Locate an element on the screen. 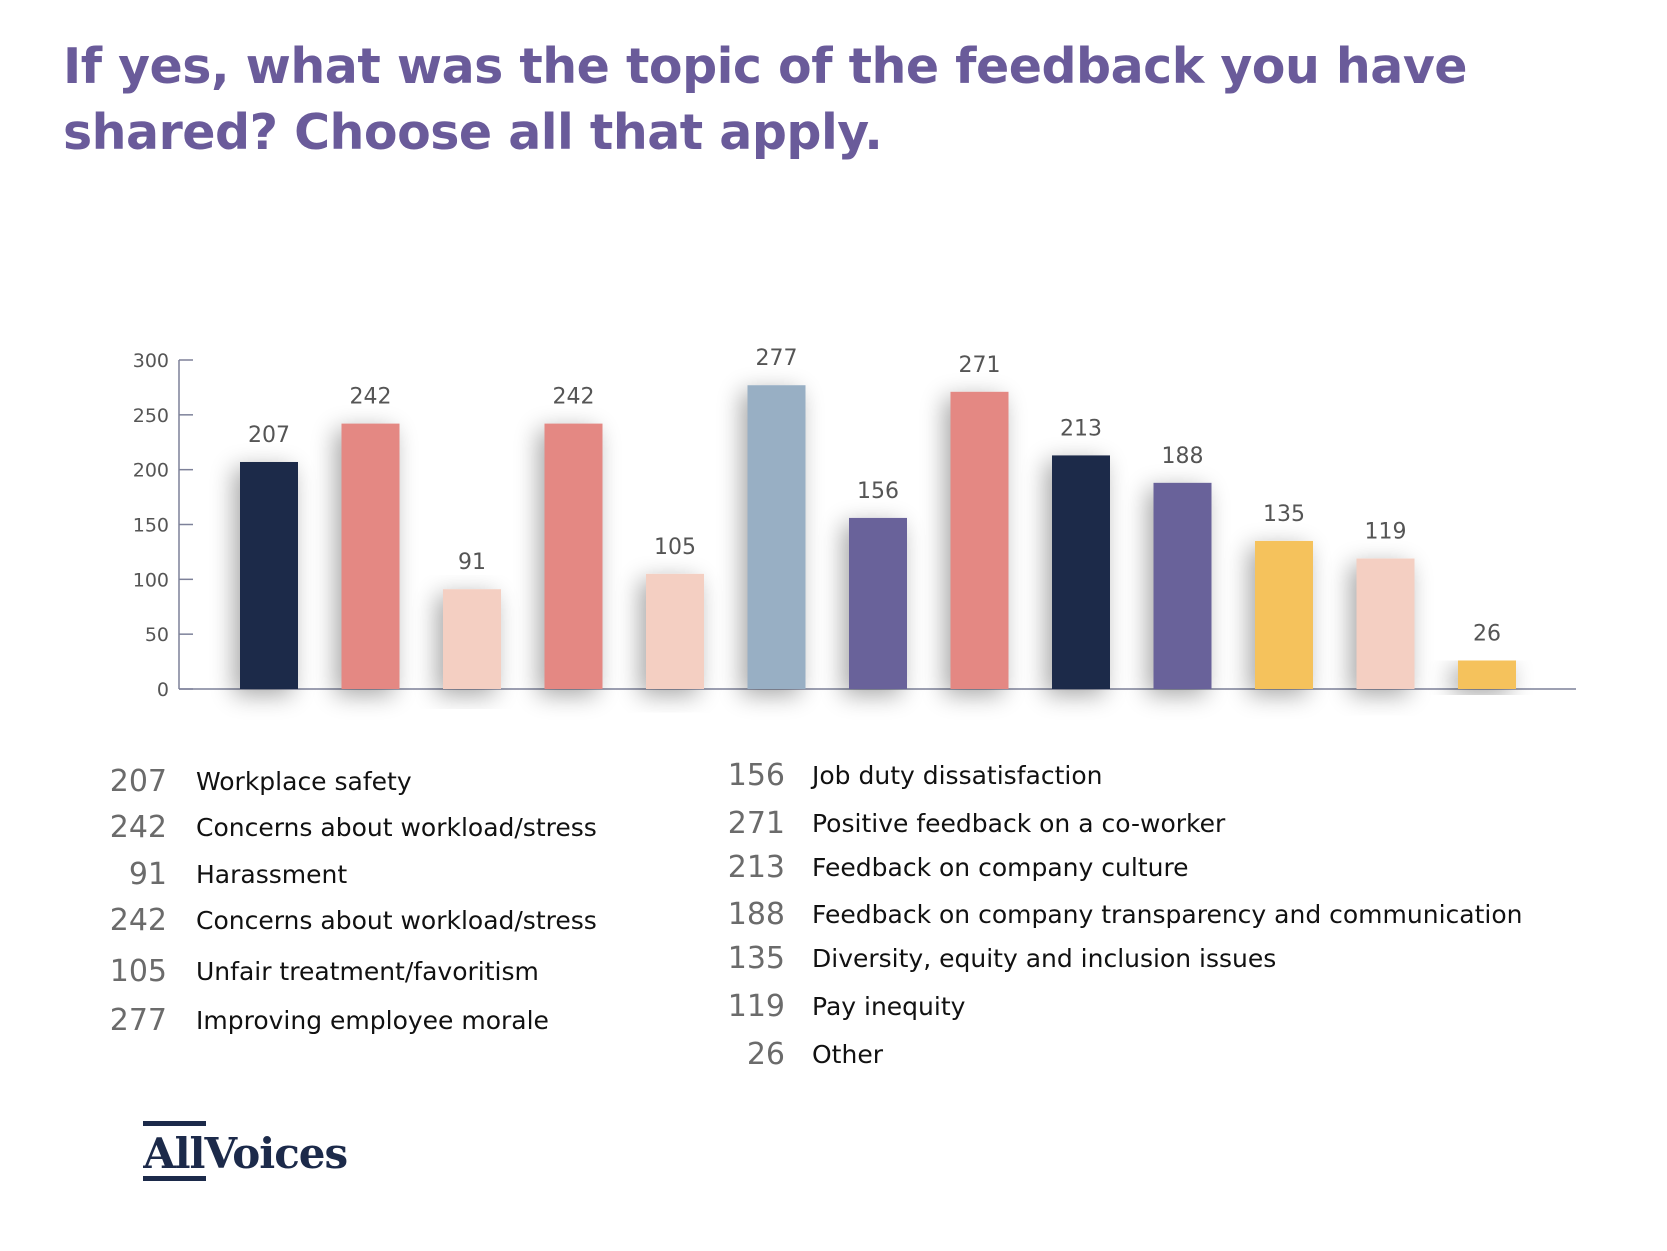 Image resolution: width=1667 pixels, height=1251 pixels. y-tick-label: 100 is located at coordinates (151, 580).